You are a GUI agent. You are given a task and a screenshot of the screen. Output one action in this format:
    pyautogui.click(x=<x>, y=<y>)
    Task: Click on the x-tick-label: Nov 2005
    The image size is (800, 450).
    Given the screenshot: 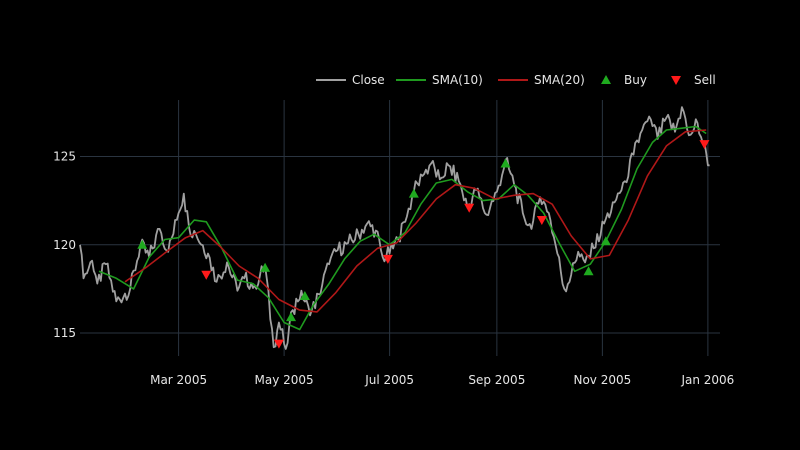 What is the action you would take?
    pyautogui.click(x=602, y=380)
    